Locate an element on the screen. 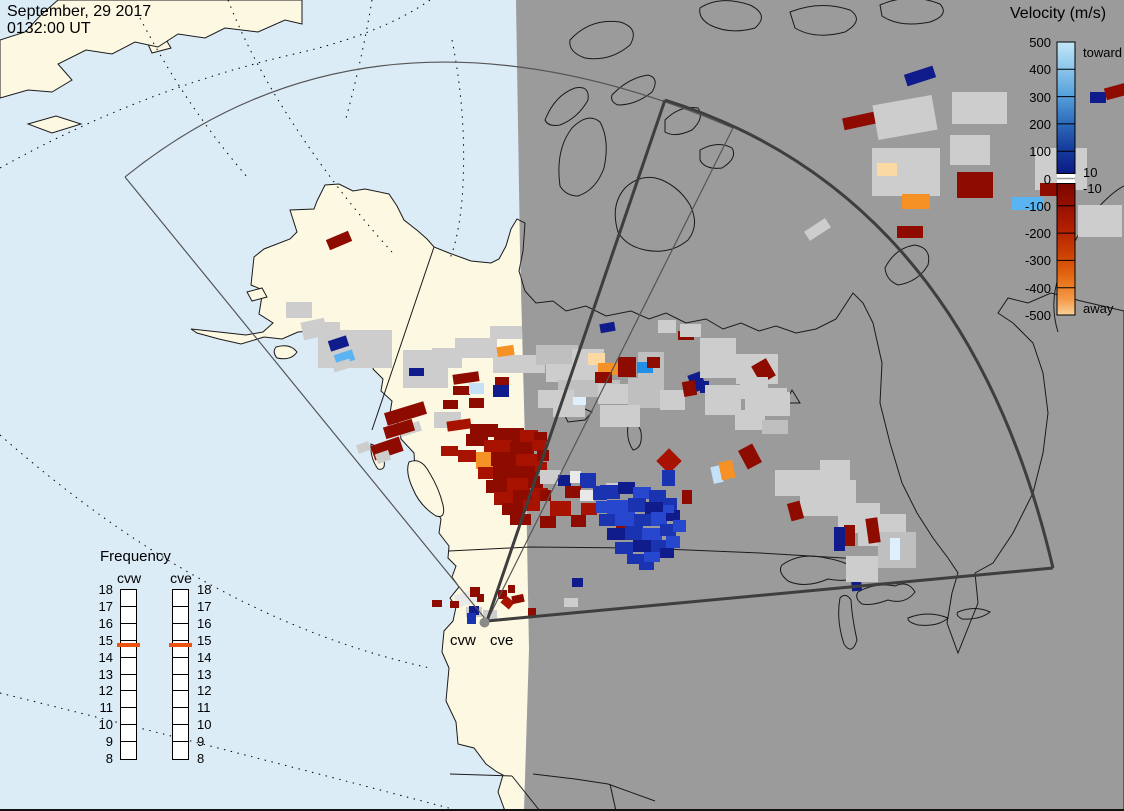 Image resolution: width=1124 pixels, height=811 pixels. colorbar-tick-labels: 500 400 300 200 100 0 -100 -200 -300 -400 -500 is located at coordinates (1028, 165).